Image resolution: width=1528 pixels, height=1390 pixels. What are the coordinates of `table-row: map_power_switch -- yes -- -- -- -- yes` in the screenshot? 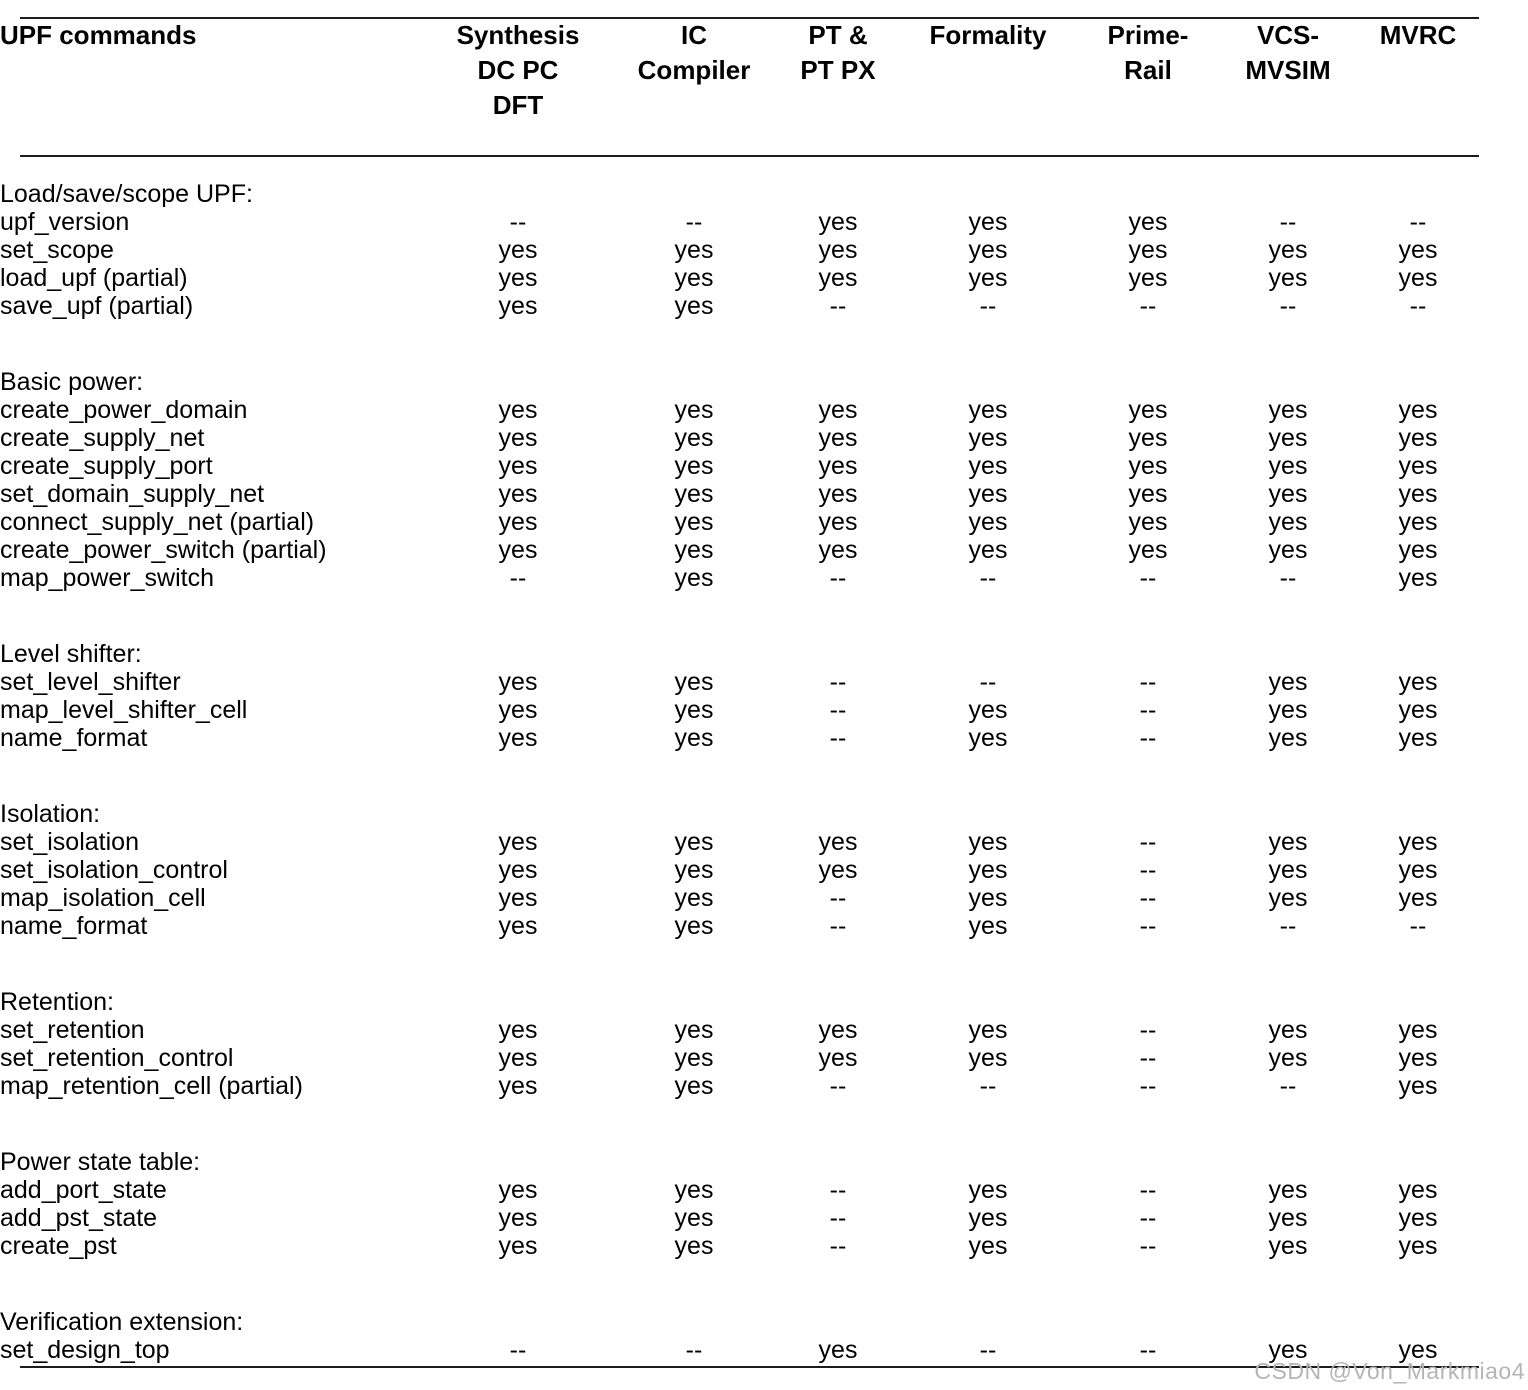 It's located at (764, 578).